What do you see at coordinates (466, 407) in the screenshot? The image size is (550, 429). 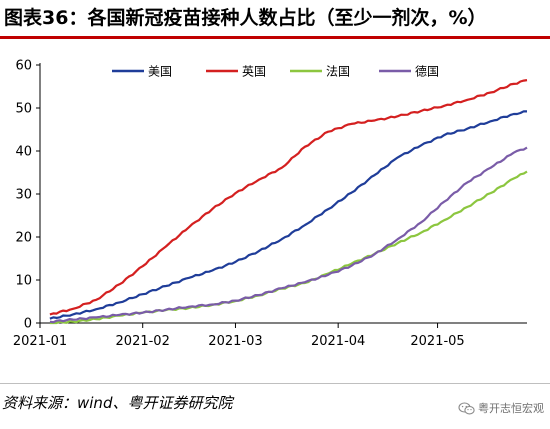 I see `wechat-icon` at bounding box center [466, 407].